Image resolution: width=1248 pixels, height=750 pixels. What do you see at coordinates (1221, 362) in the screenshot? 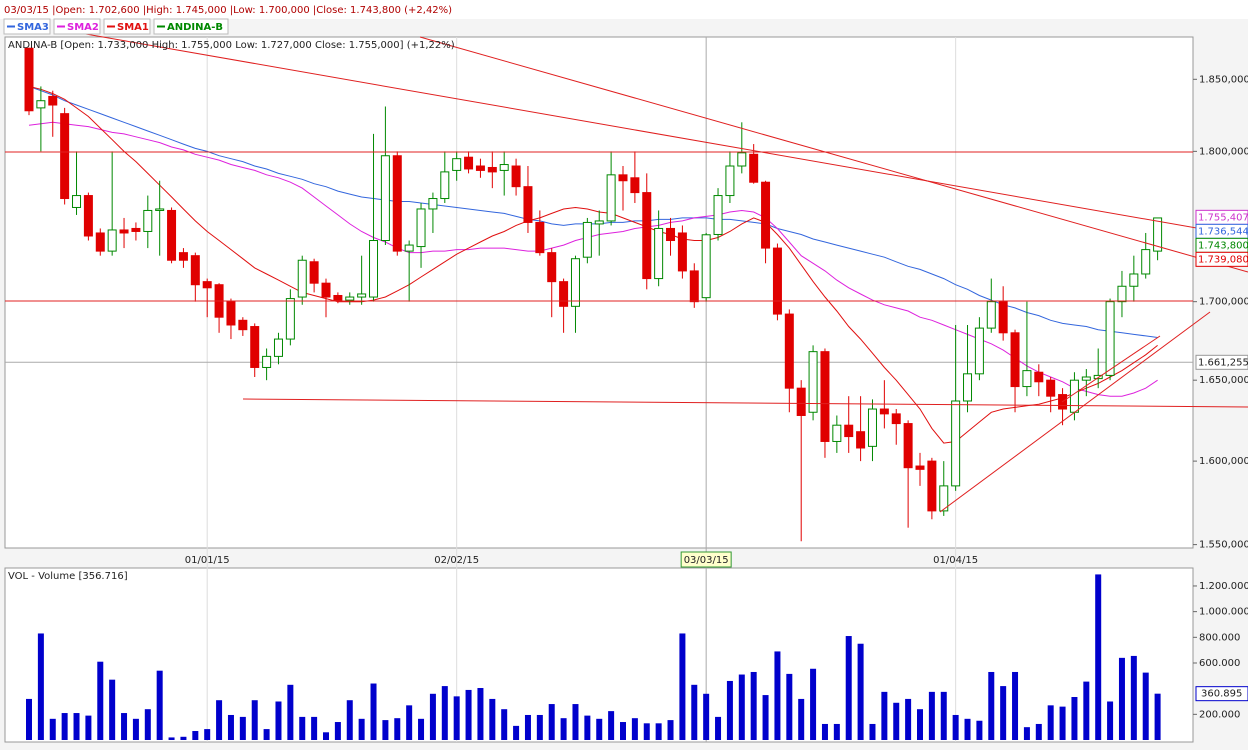
I see `crosshair-label-box` at bounding box center [1221, 362].